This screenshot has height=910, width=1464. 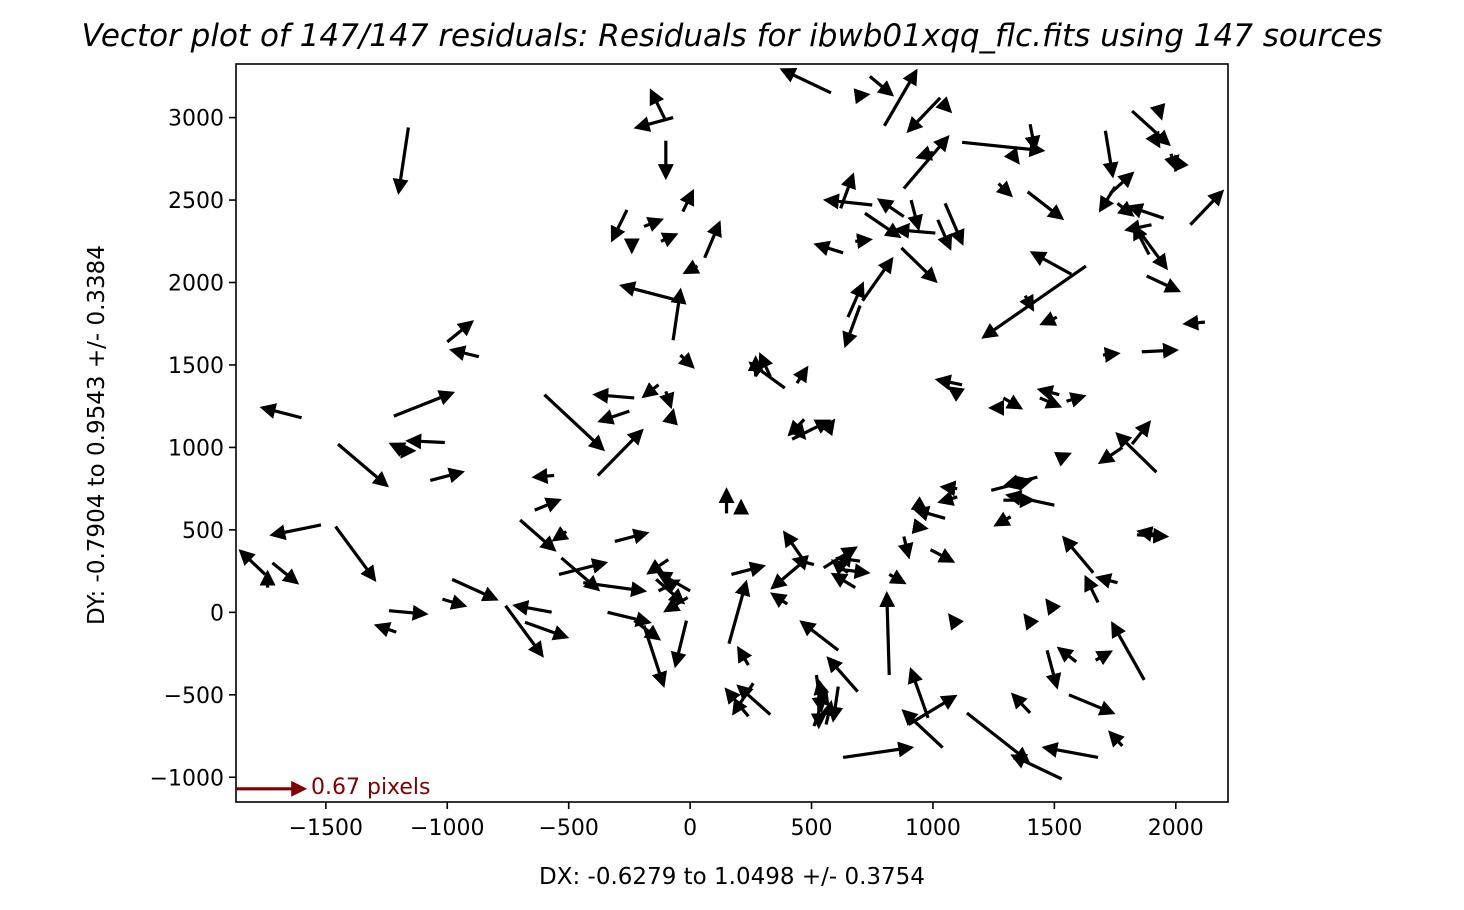 What do you see at coordinates (196, 119) in the screenshot?
I see `y-tick-label: 3000` at bounding box center [196, 119].